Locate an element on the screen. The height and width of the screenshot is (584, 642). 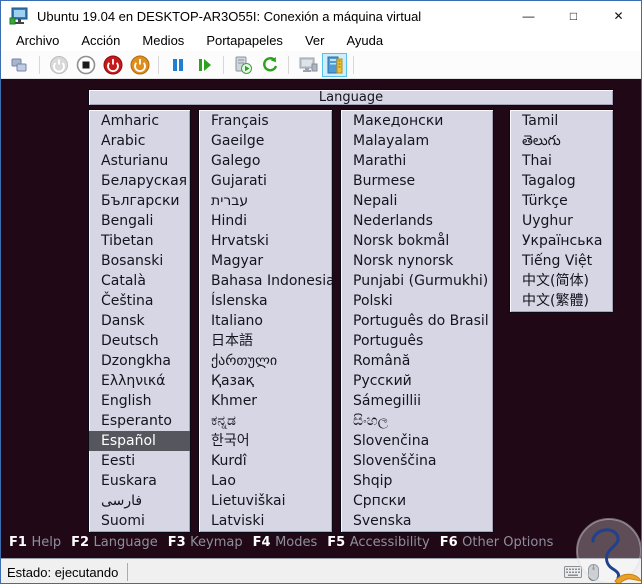
menu-ayuda: Ayuda is located at coordinates (365, 40).